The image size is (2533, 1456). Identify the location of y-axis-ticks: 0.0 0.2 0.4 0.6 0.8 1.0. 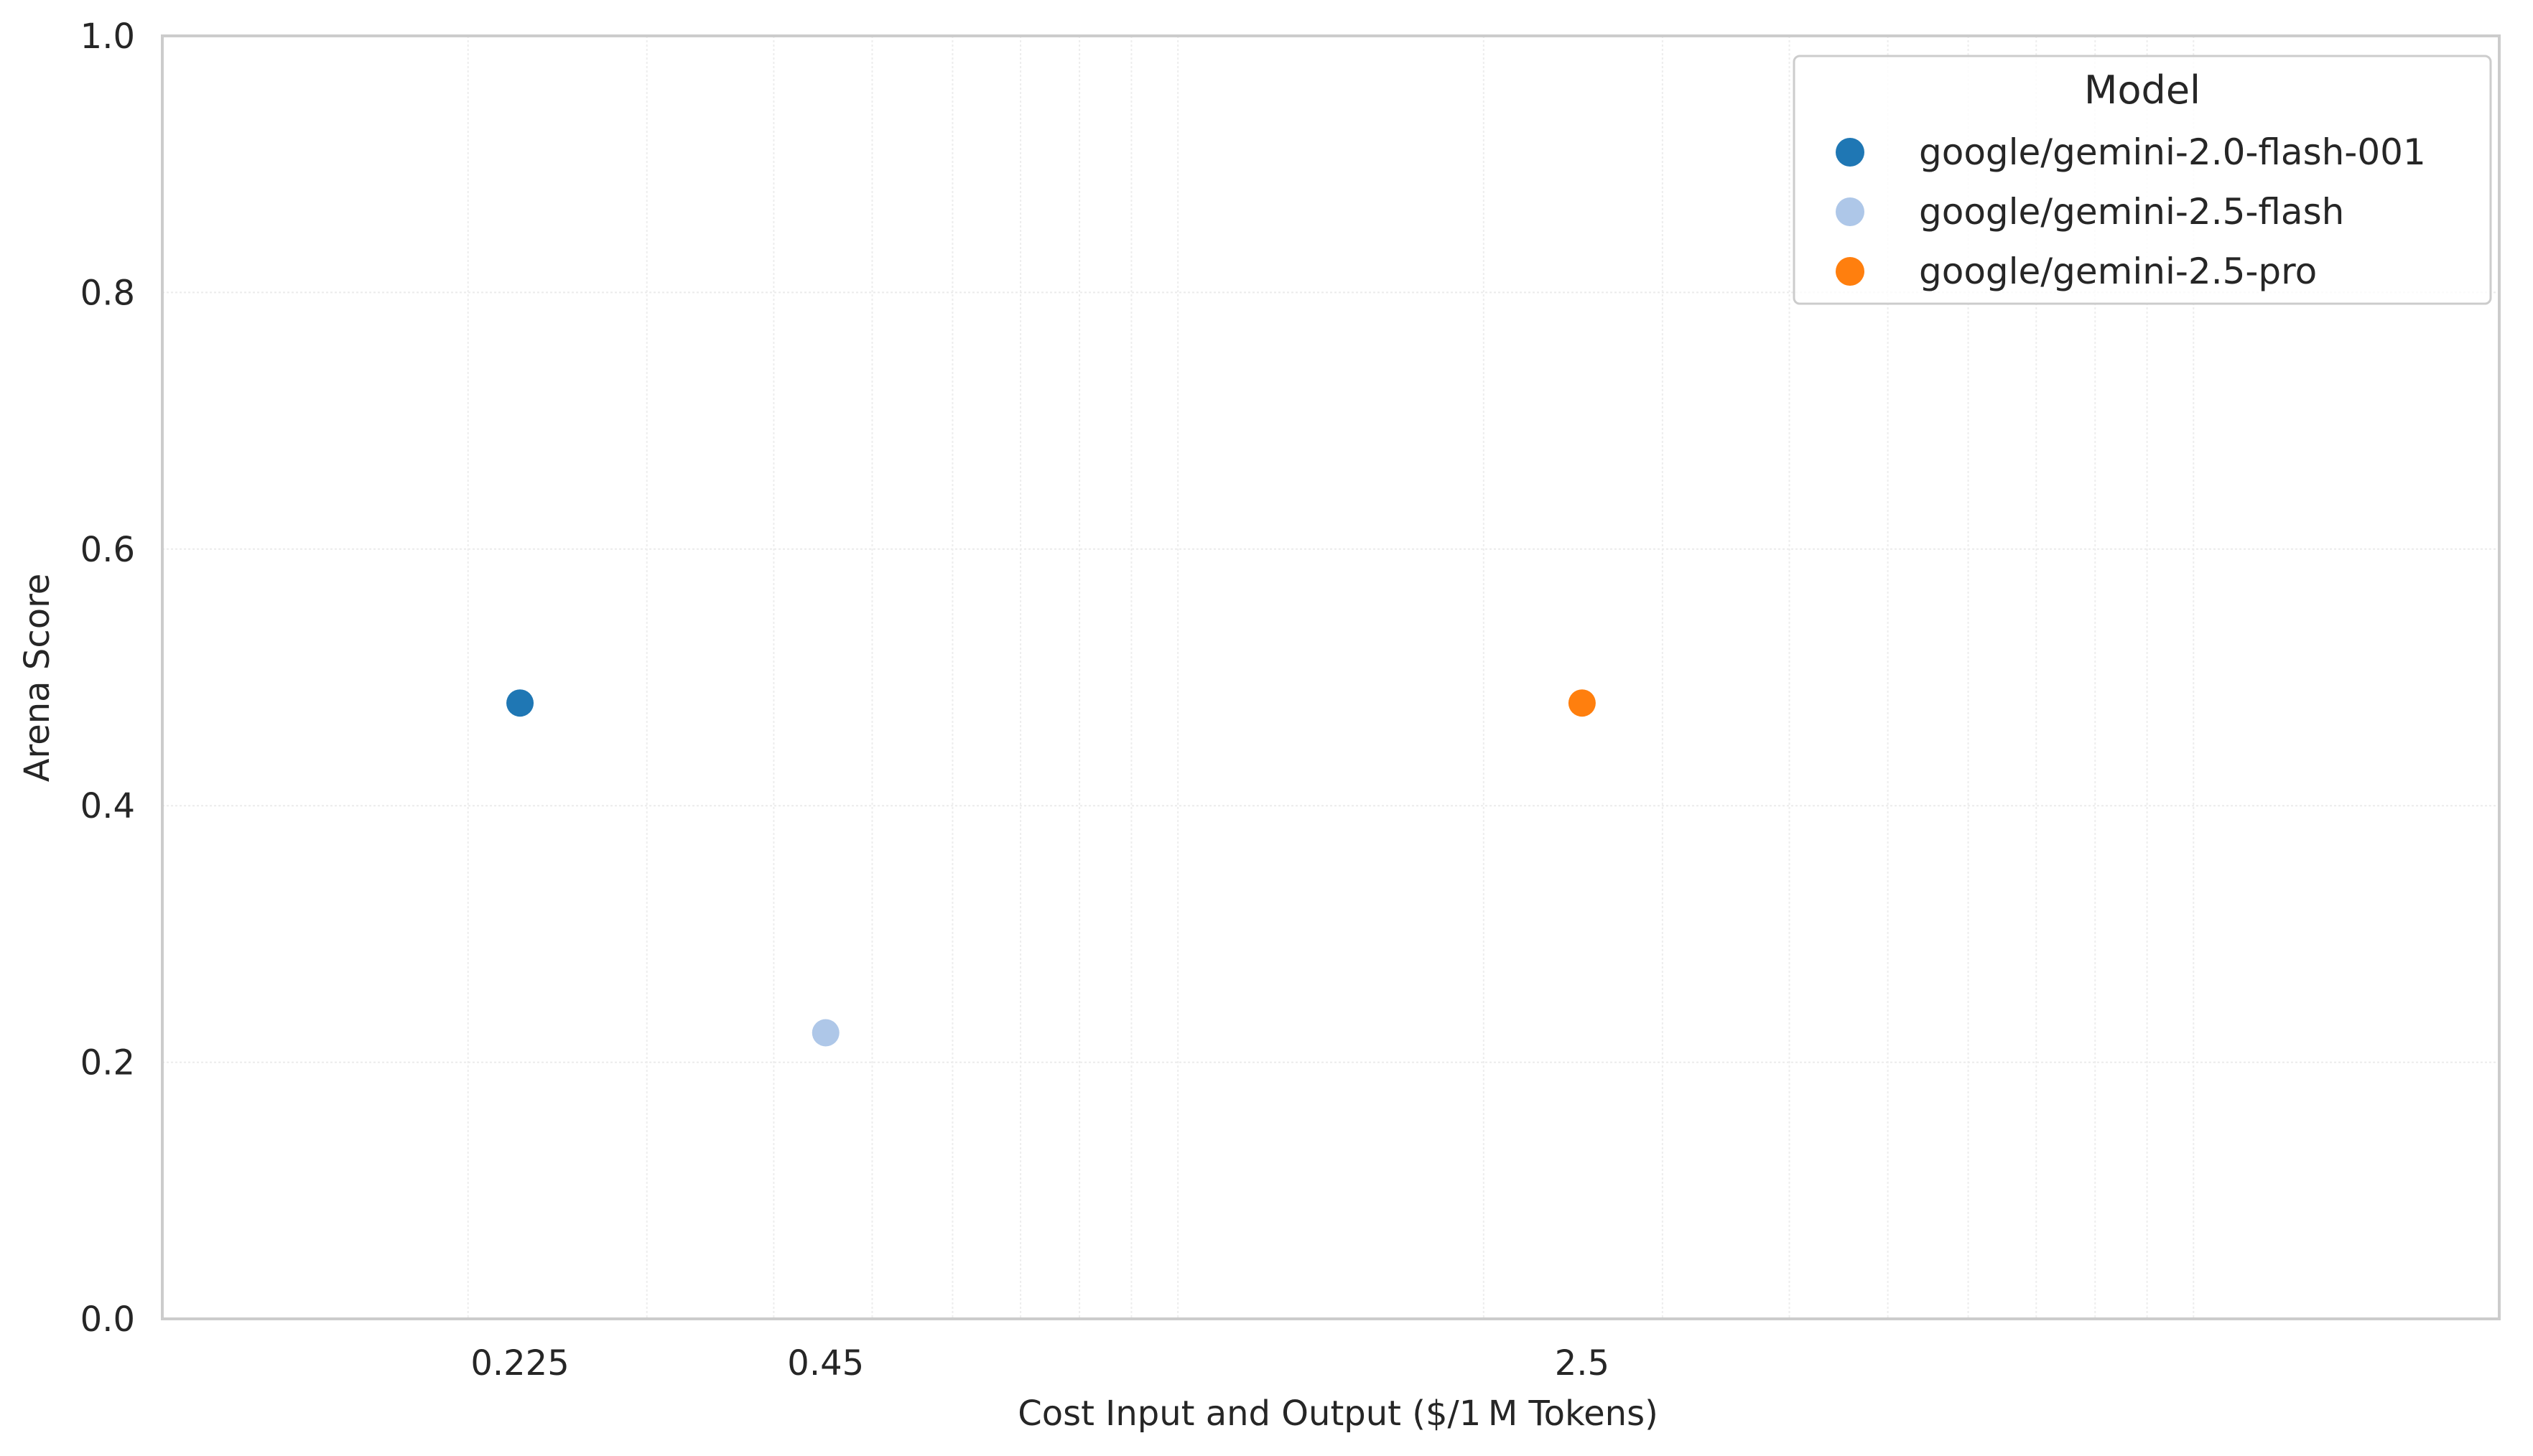
(107, 678).